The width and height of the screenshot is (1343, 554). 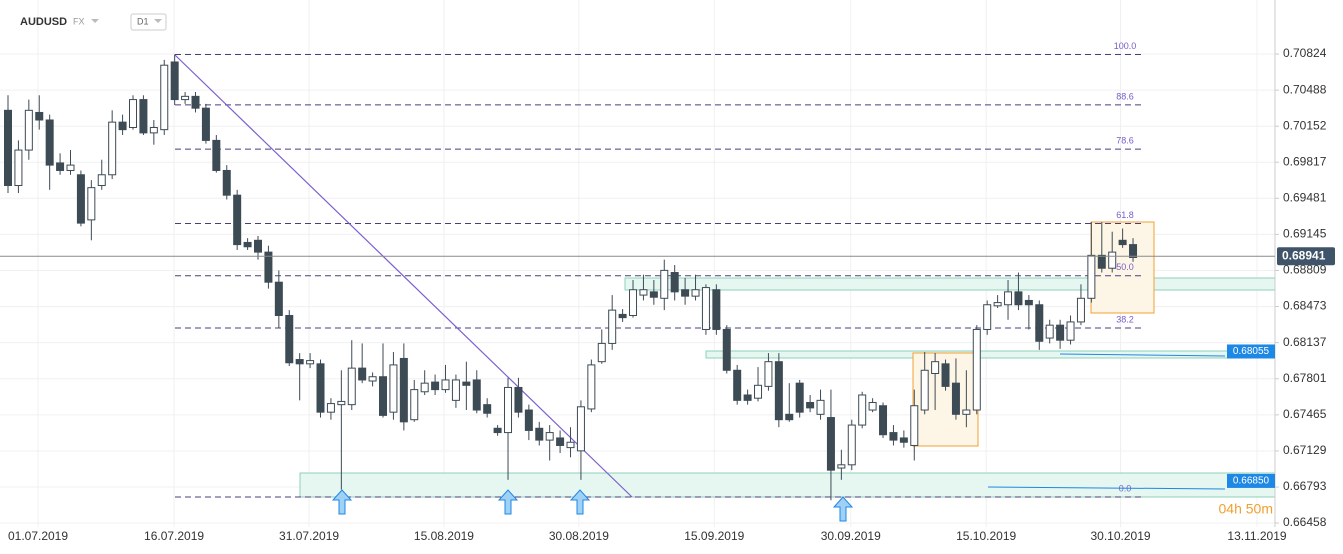 What do you see at coordinates (174, 536) in the screenshot?
I see `x-tick-label: 16.07.2019` at bounding box center [174, 536].